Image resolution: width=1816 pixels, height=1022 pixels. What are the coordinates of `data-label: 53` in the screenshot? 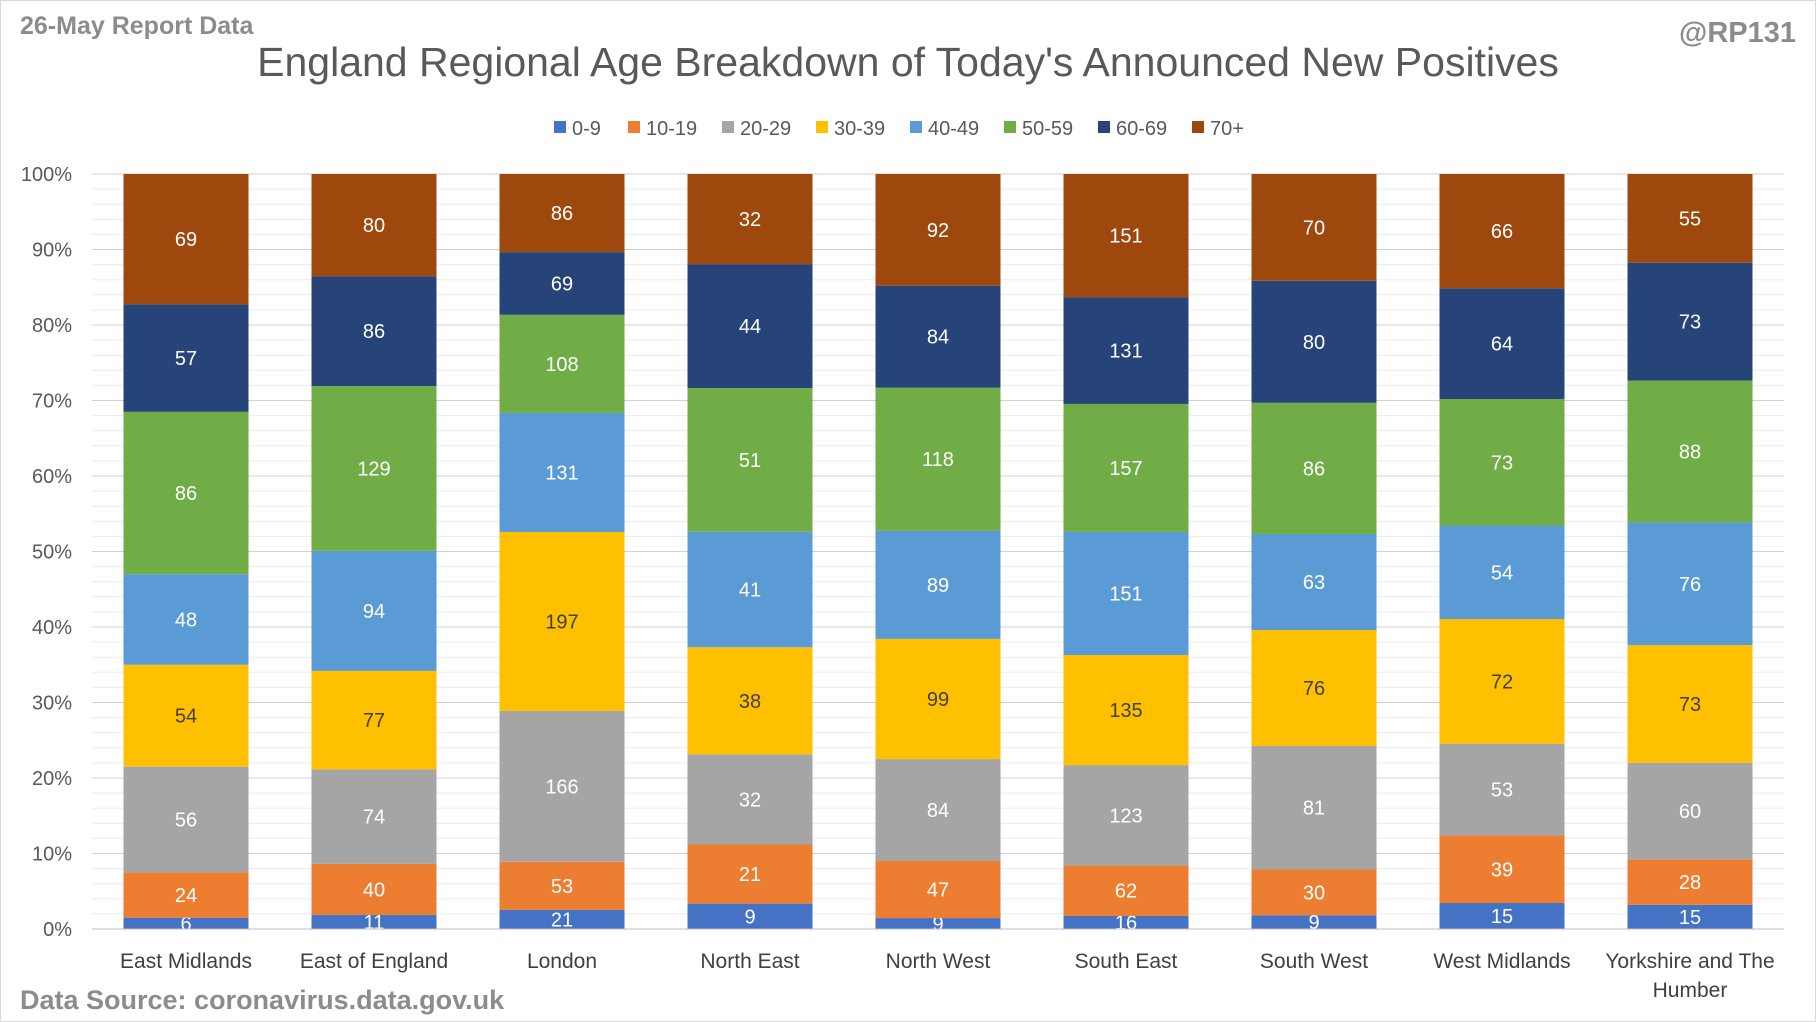 It's located at (562, 887).